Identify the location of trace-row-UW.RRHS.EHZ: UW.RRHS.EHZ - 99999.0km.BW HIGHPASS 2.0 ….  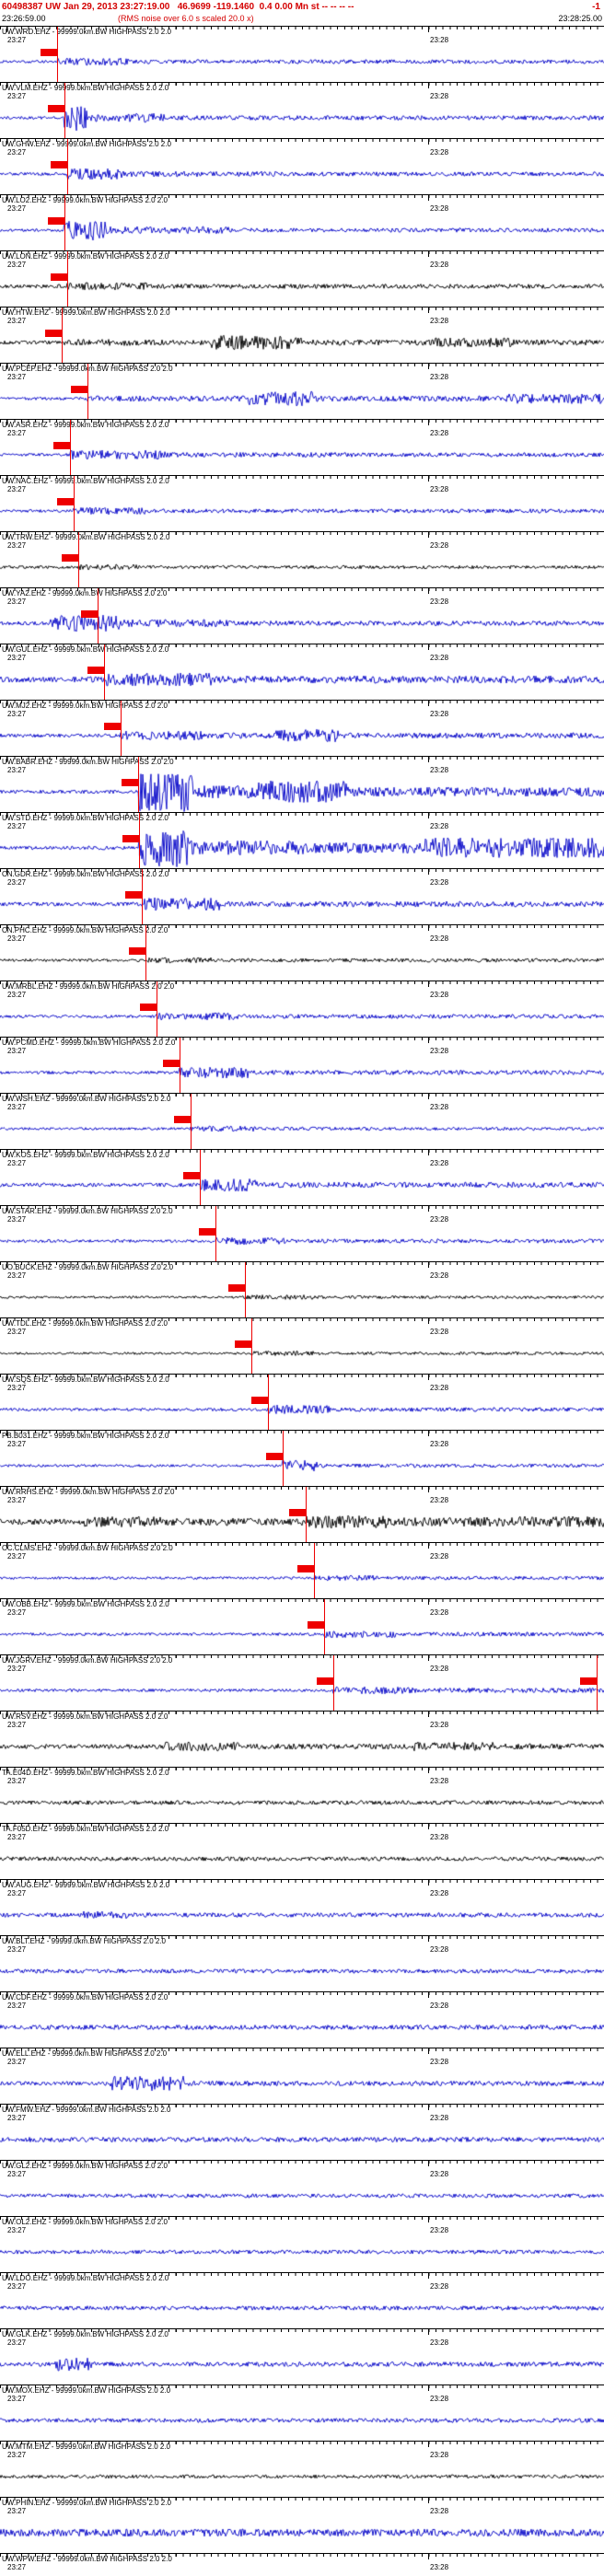
(302, 1514).